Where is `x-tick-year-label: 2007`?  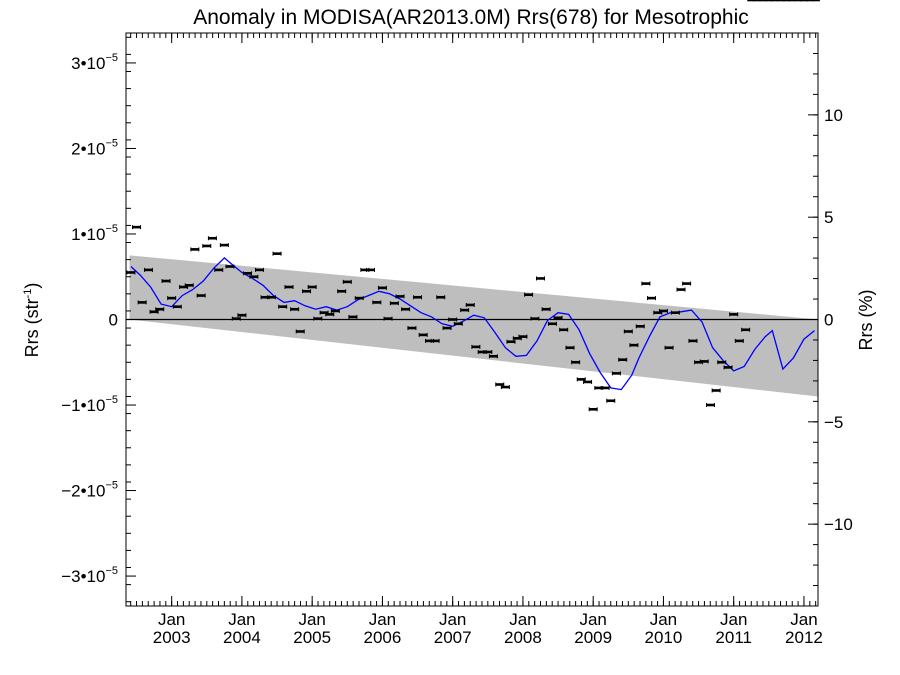
x-tick-year-label: 2007 is located at coordinates (453, 637).